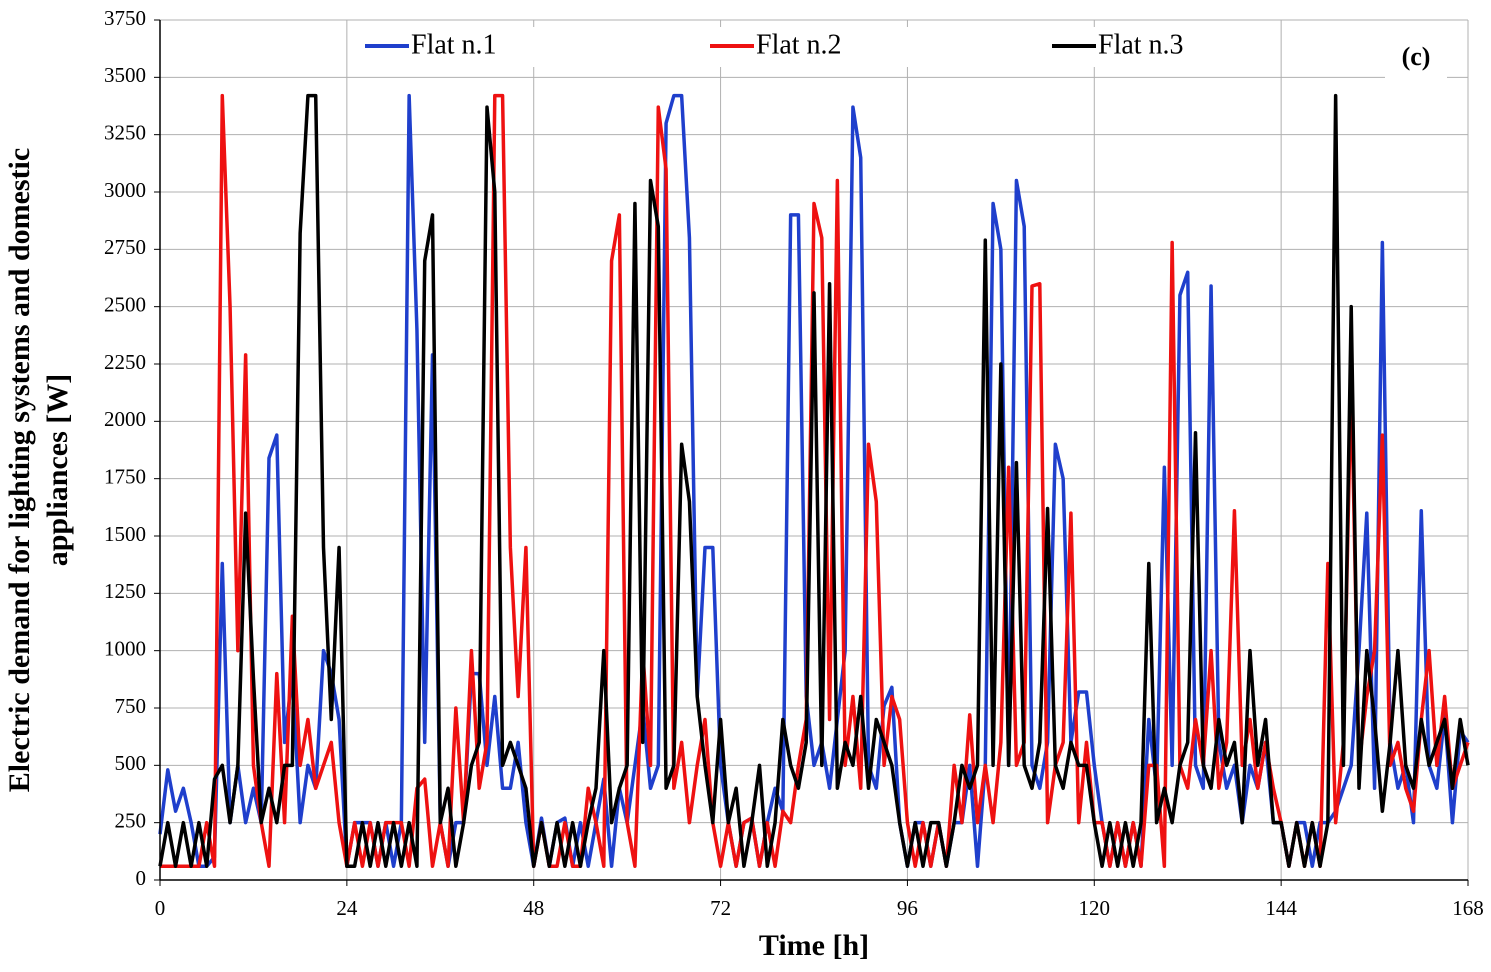 The height and width of the screenshot is (972, 1491). I want to click on y-tick-label: 1250, so click(125, 591).